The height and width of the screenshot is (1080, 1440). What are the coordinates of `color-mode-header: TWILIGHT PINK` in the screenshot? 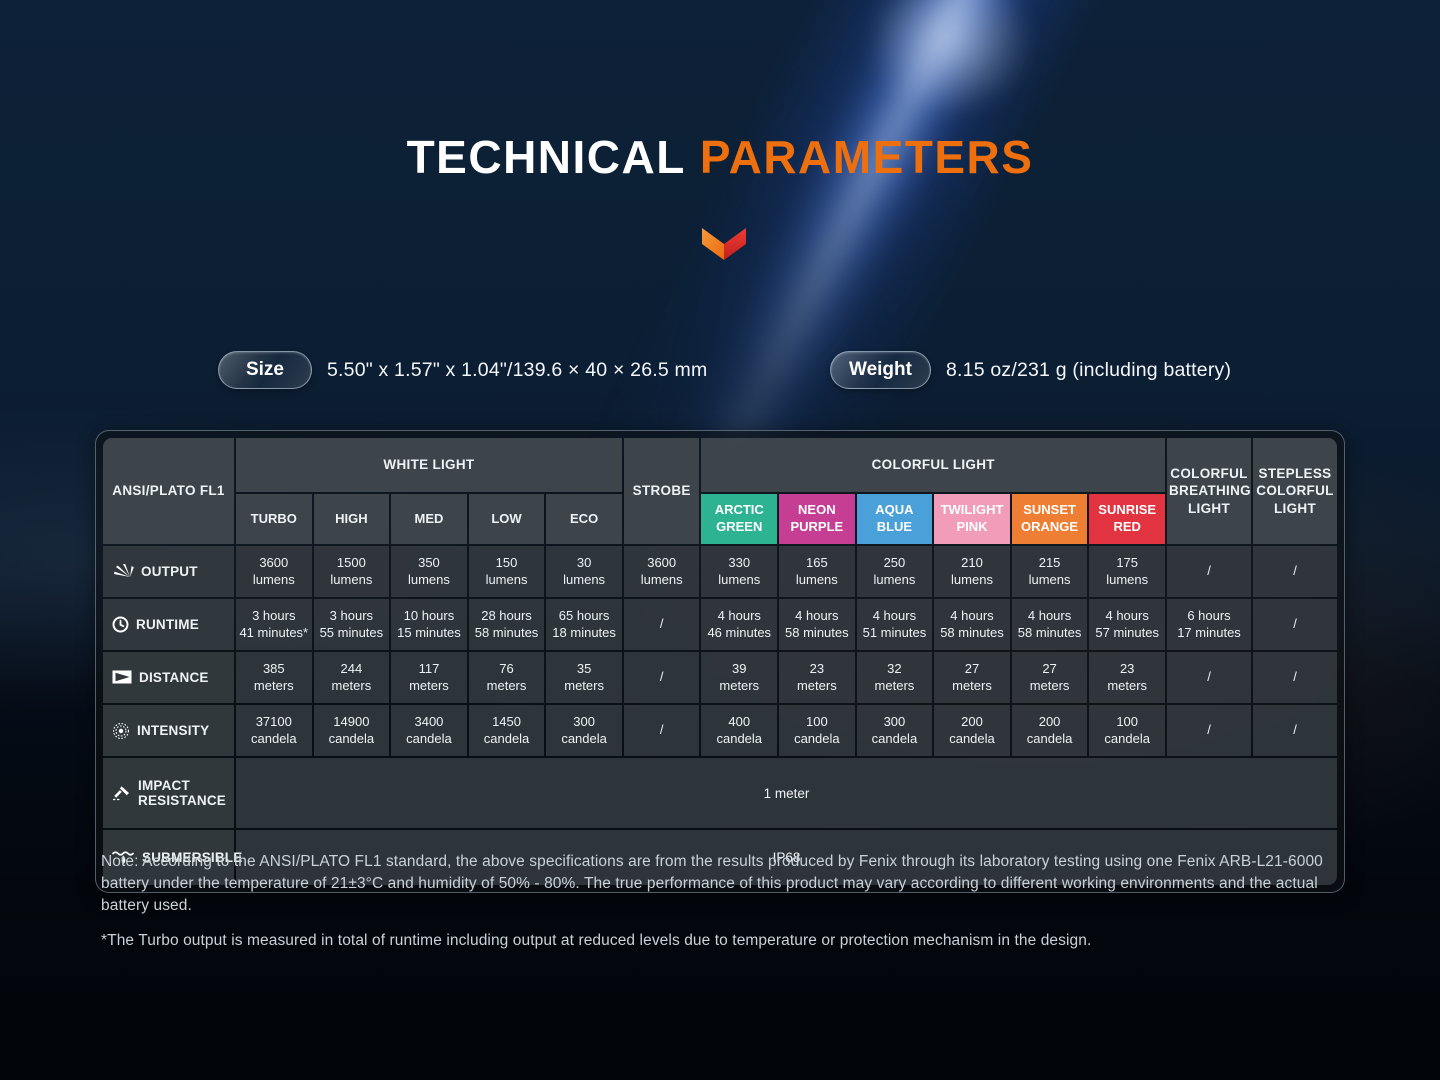 It's located at (972, 519).